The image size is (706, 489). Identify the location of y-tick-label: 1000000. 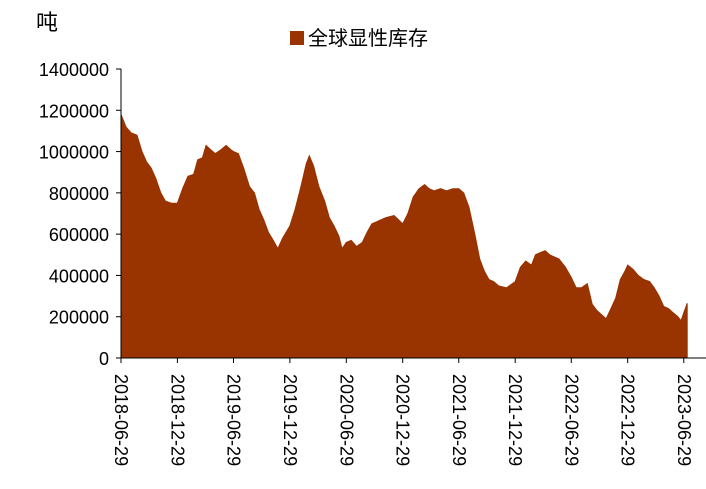
(74, 153).